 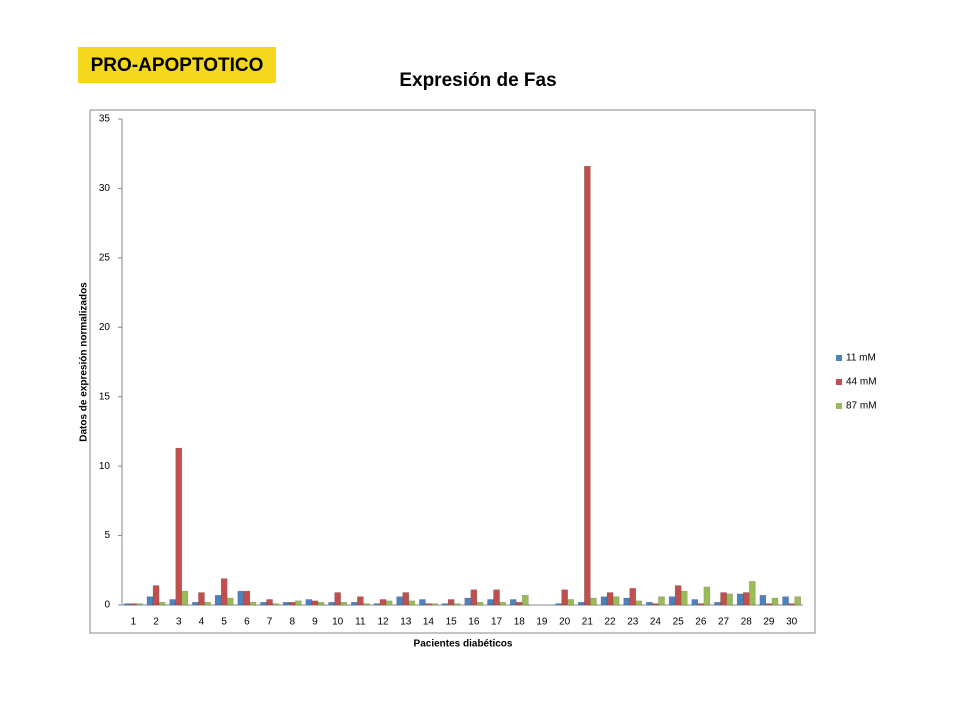 What do you see at coordinates (520, 622) in the screenshot?
I see `x-tick-label: 18` at bounding box center [520, 622].